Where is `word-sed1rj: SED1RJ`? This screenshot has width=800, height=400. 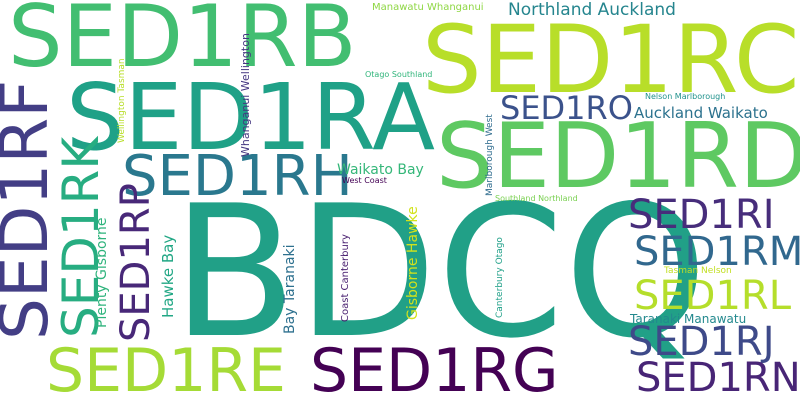 word-sed1rj: SED1RJ is located at coordinates (701, 342).